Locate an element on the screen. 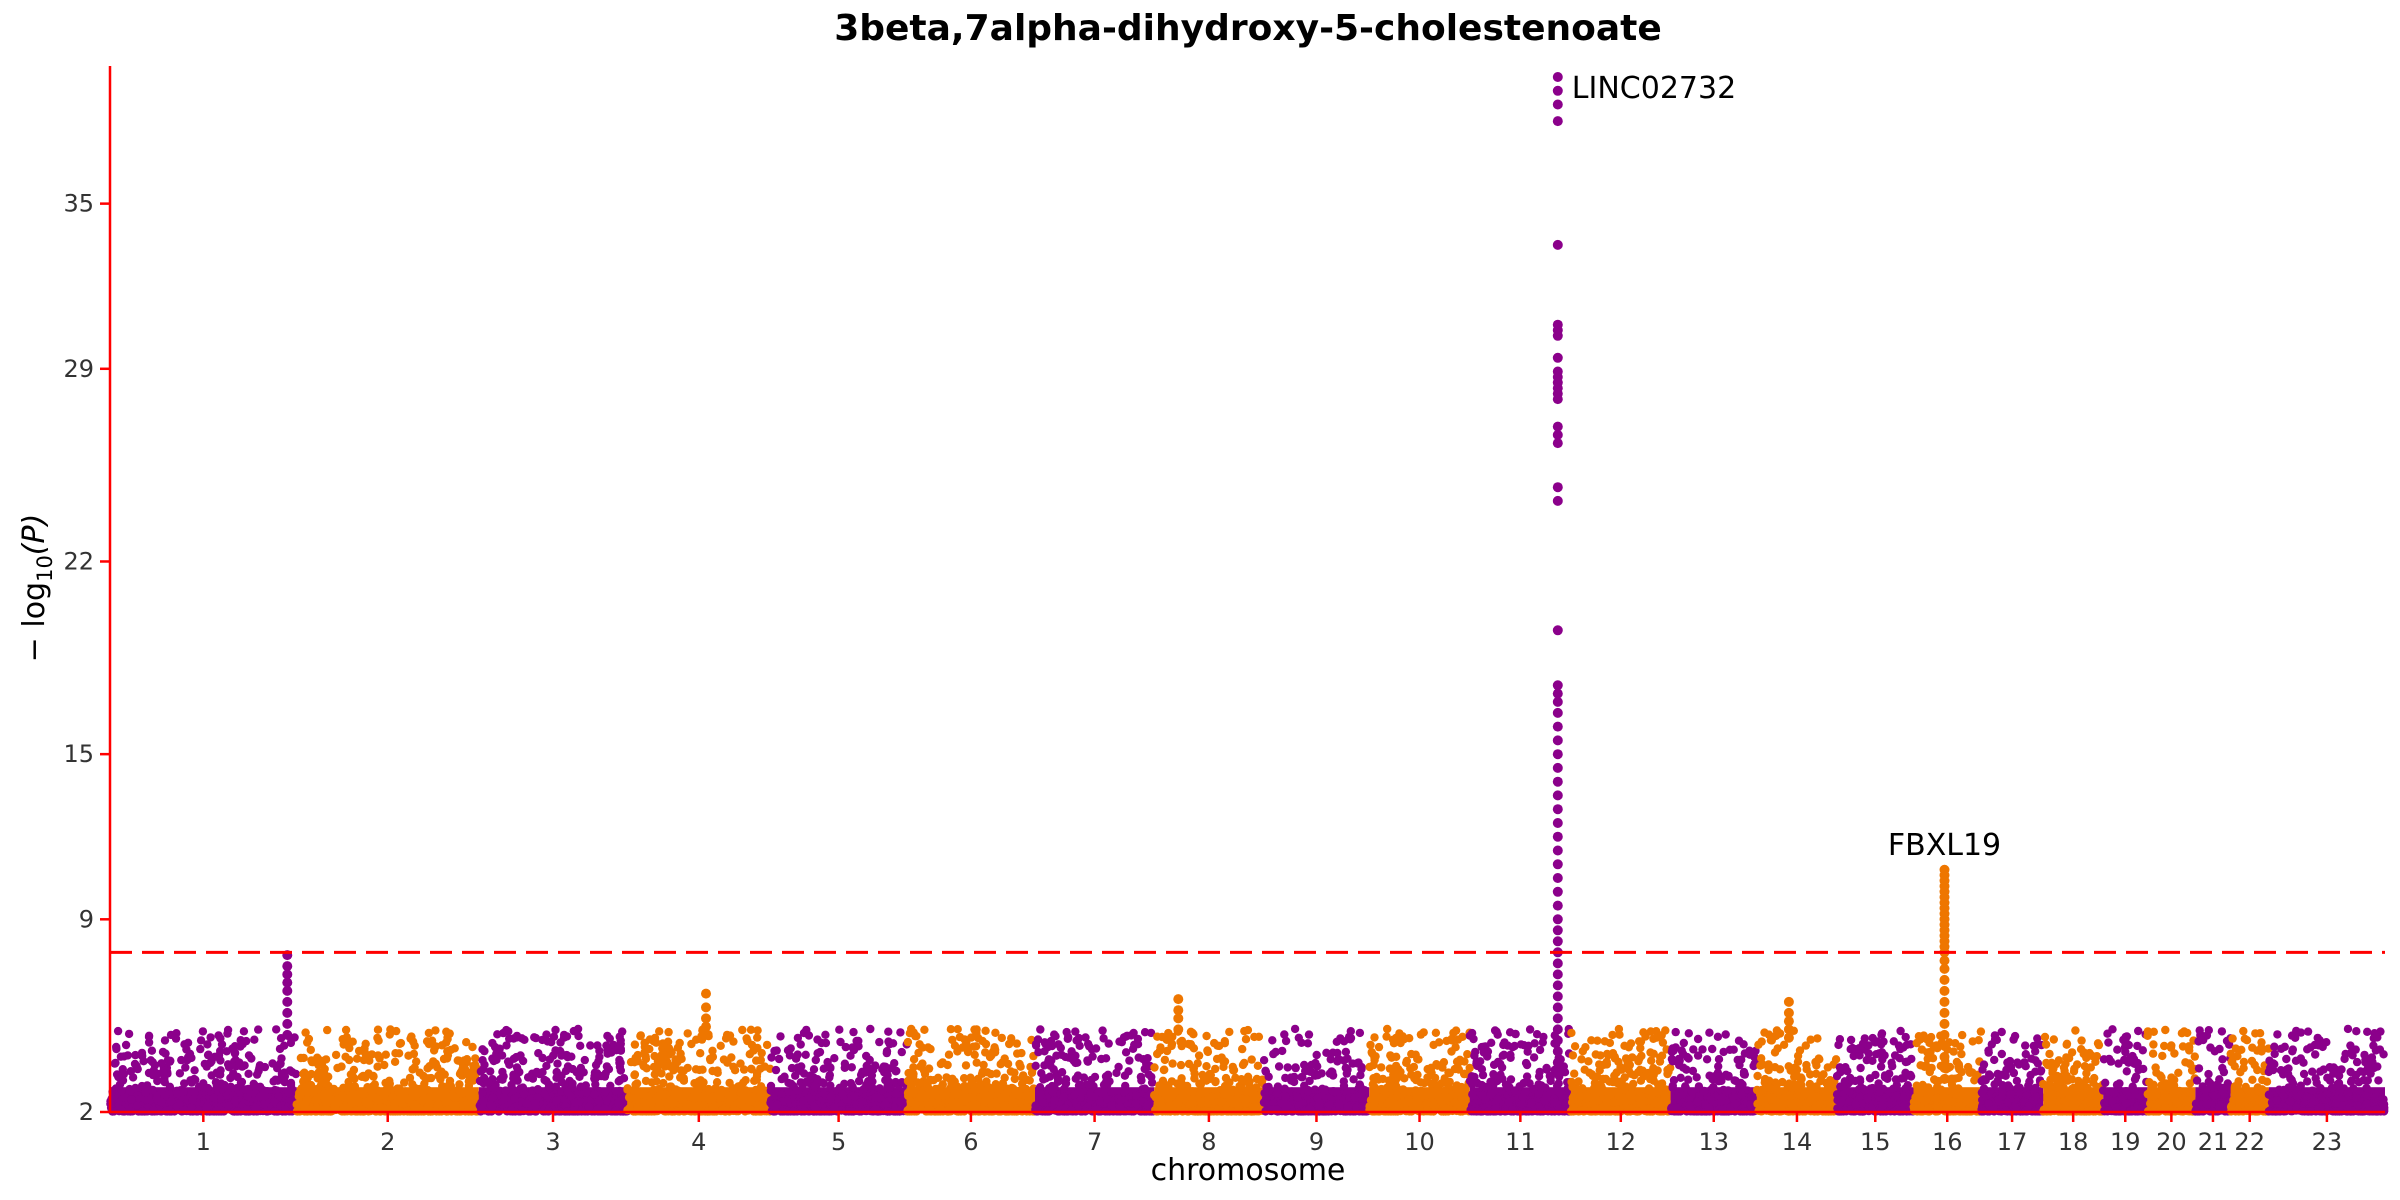  chromosome-7-points is located at coordinates (1094, 1070).